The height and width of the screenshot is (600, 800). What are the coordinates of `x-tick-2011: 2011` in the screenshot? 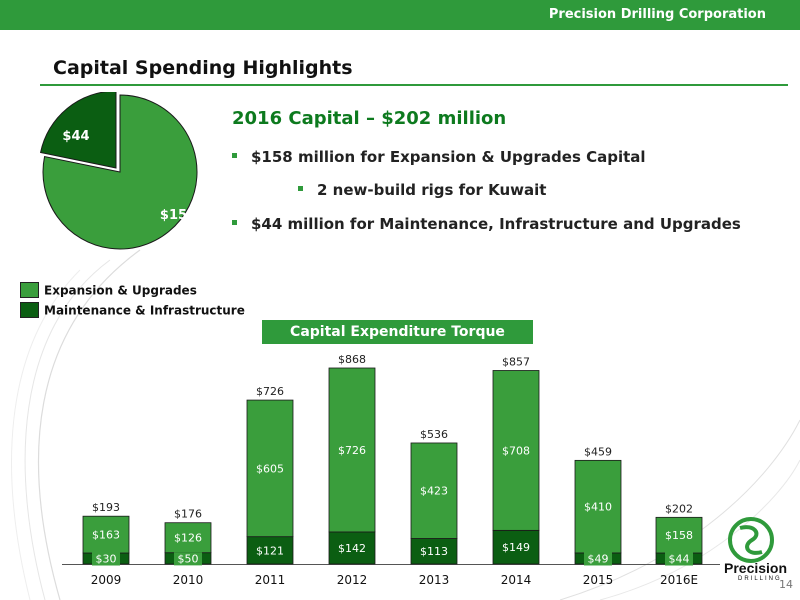 It's located at (270, 580).